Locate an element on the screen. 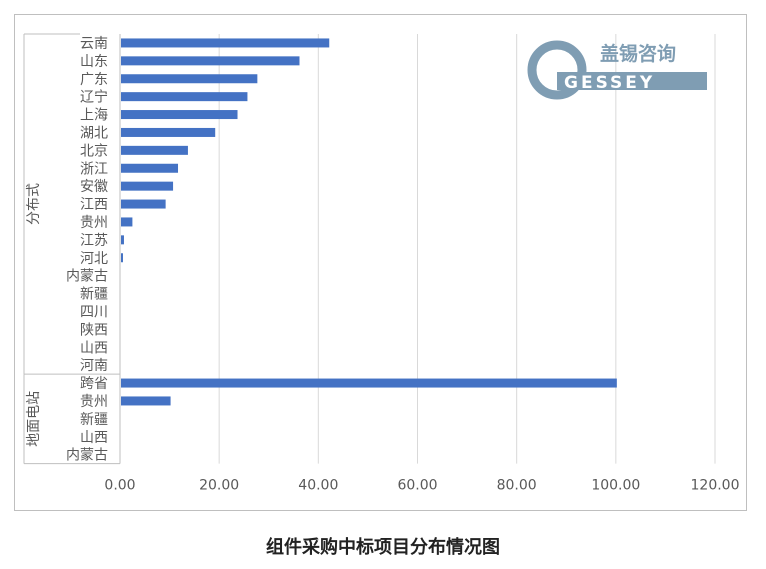 This screenshot has height=569, width=766. category-label: 江苏 is located at coordinates (94, 241).